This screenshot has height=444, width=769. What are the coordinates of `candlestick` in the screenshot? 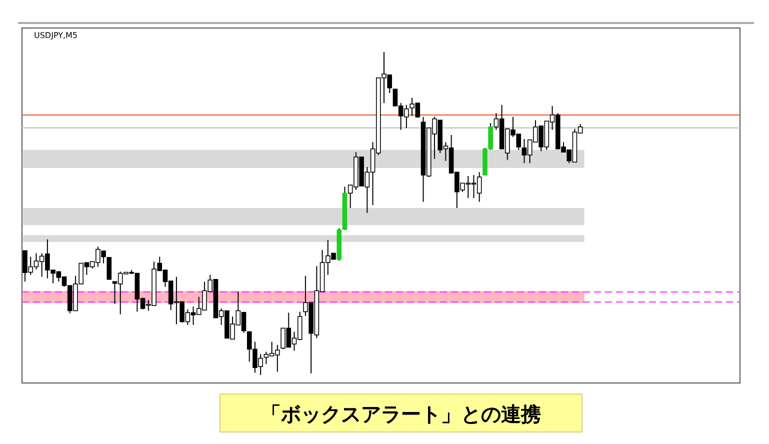 It's located at (109, 268).